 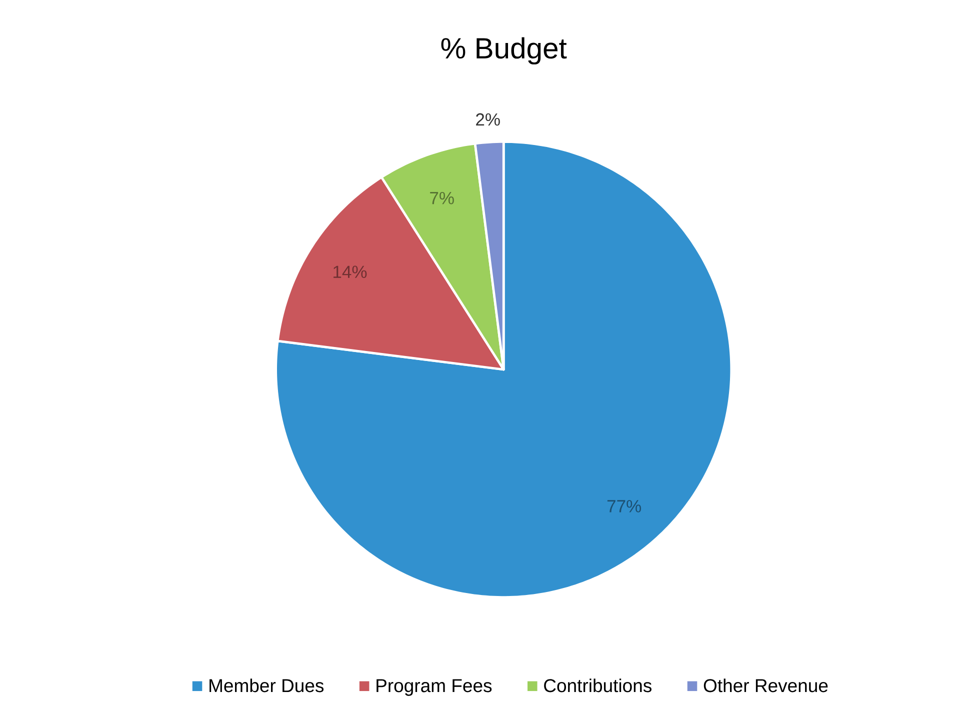 I want to click on data-label: 14%, so click(x=350, y=272).